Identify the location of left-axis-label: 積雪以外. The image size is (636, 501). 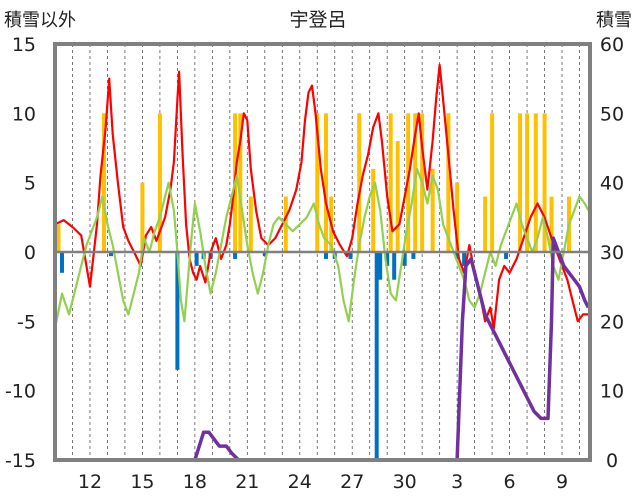
(40, 20).